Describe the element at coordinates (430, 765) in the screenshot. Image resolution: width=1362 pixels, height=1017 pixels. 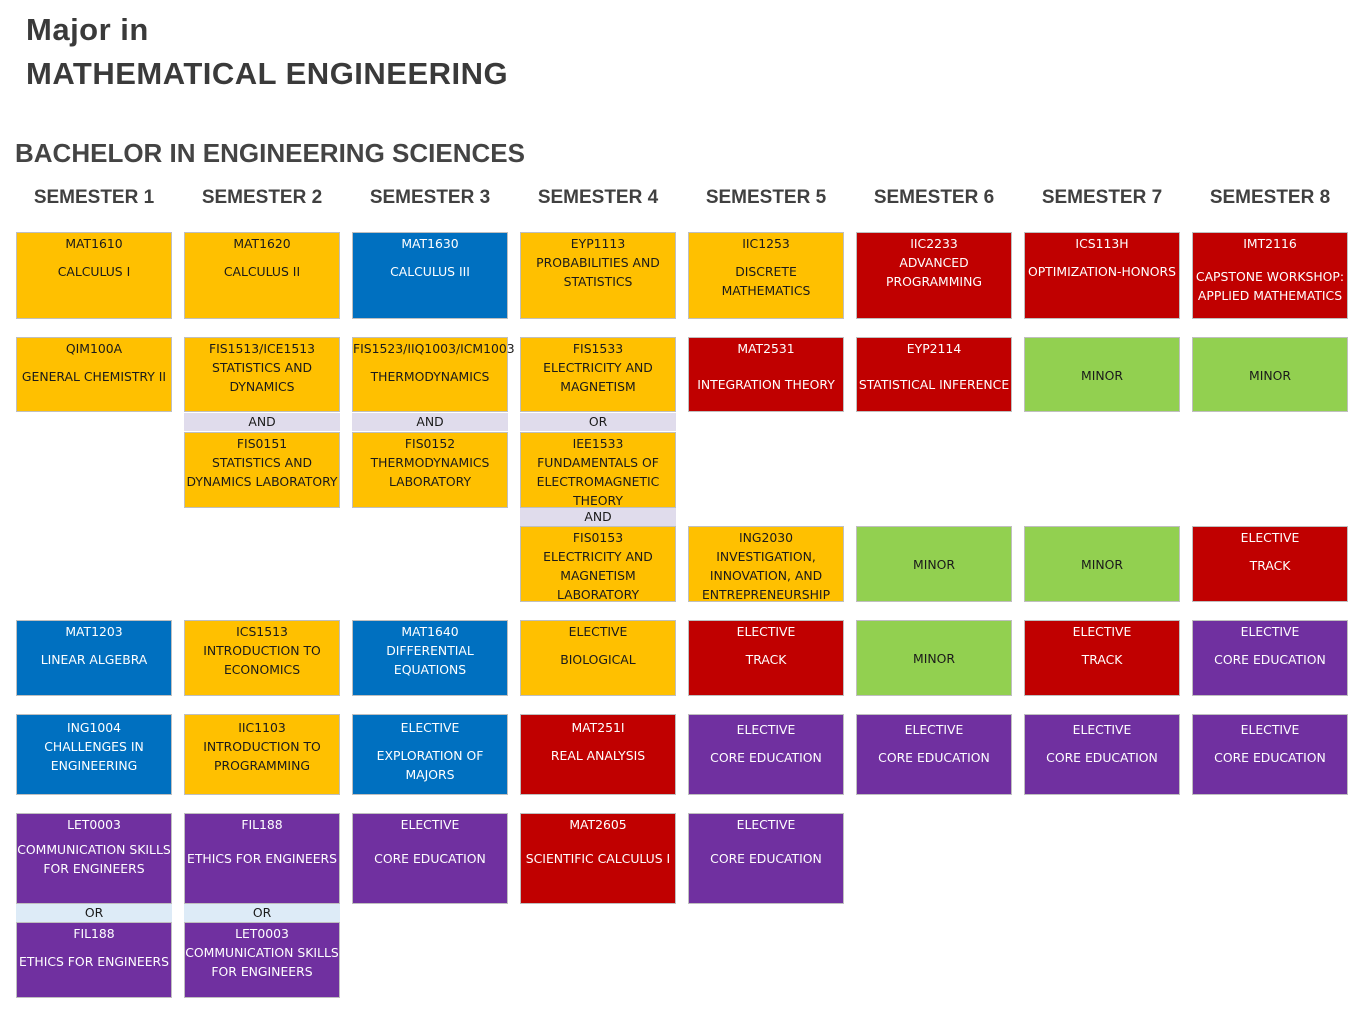
I see `course-name: EXPLORATION OF MAJORS` at that location.